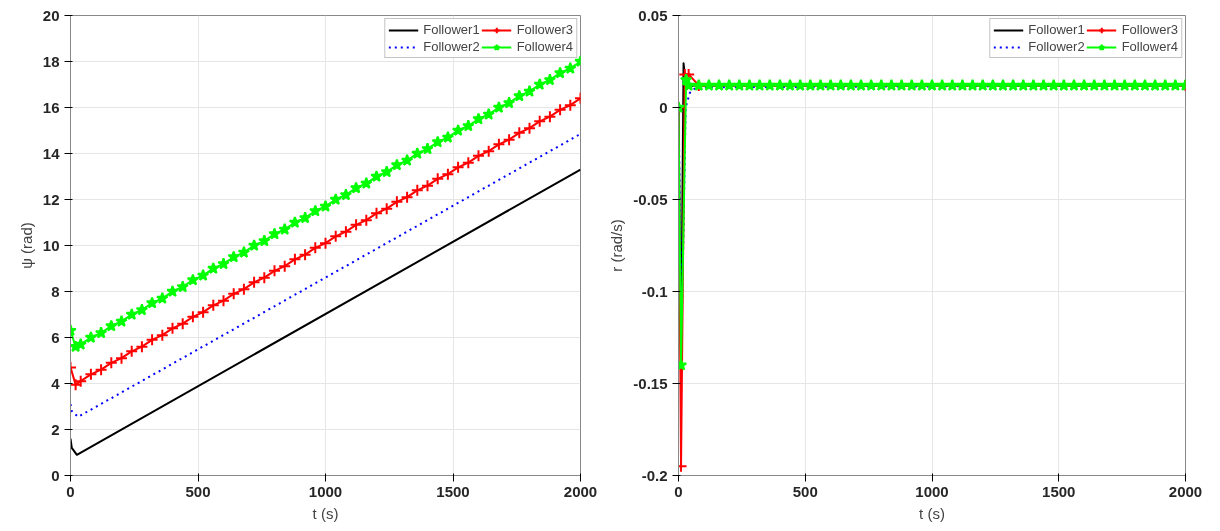 This screenshot has width=1220, height=531. What do you see at coordinates (55, 291) in the screenshot?
I see `y-tick-label: 8` at bounding box center [55, 291].